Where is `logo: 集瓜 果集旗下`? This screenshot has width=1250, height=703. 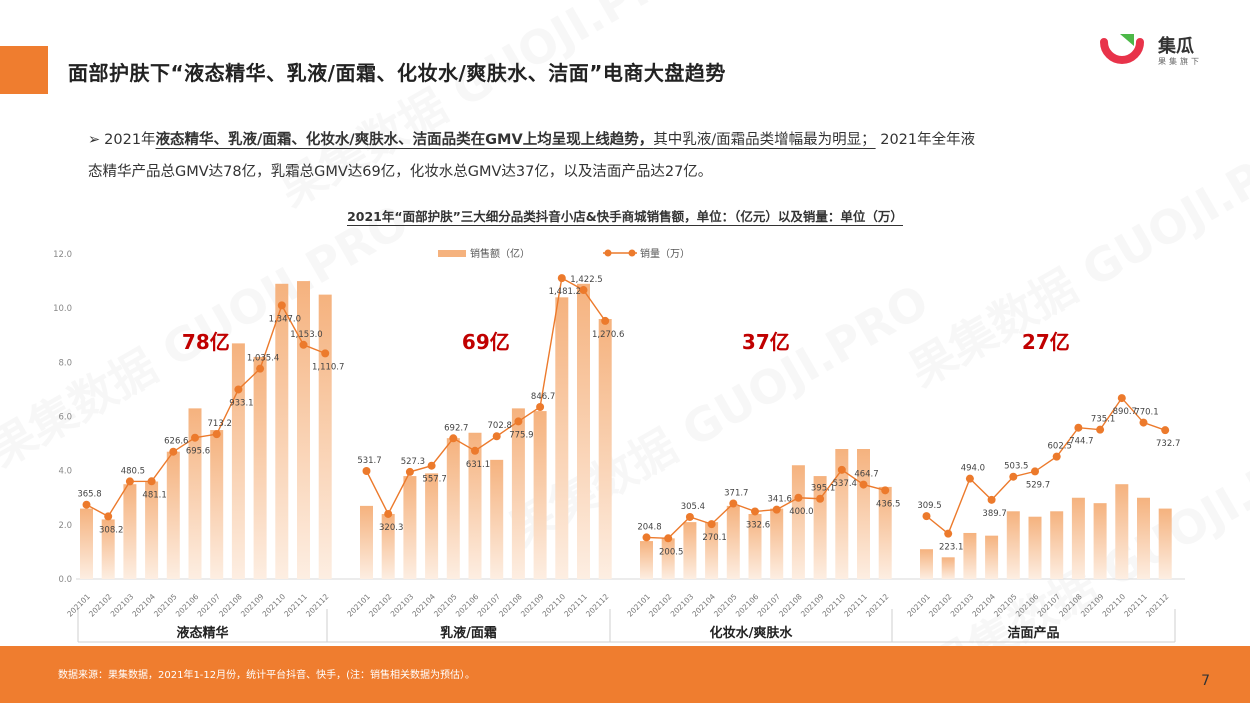 logo: 集瓜 果集旗下 is located at coordinates (1170, 52).